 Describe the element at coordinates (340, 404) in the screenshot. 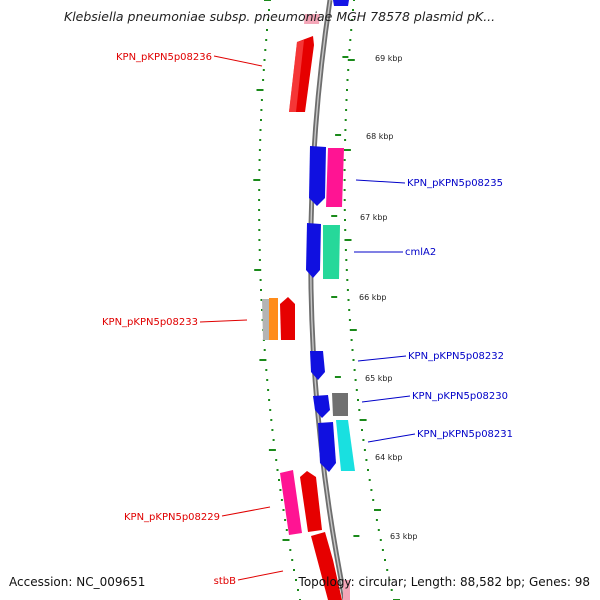

I see `gene-kpn-08230-grey` at that location.